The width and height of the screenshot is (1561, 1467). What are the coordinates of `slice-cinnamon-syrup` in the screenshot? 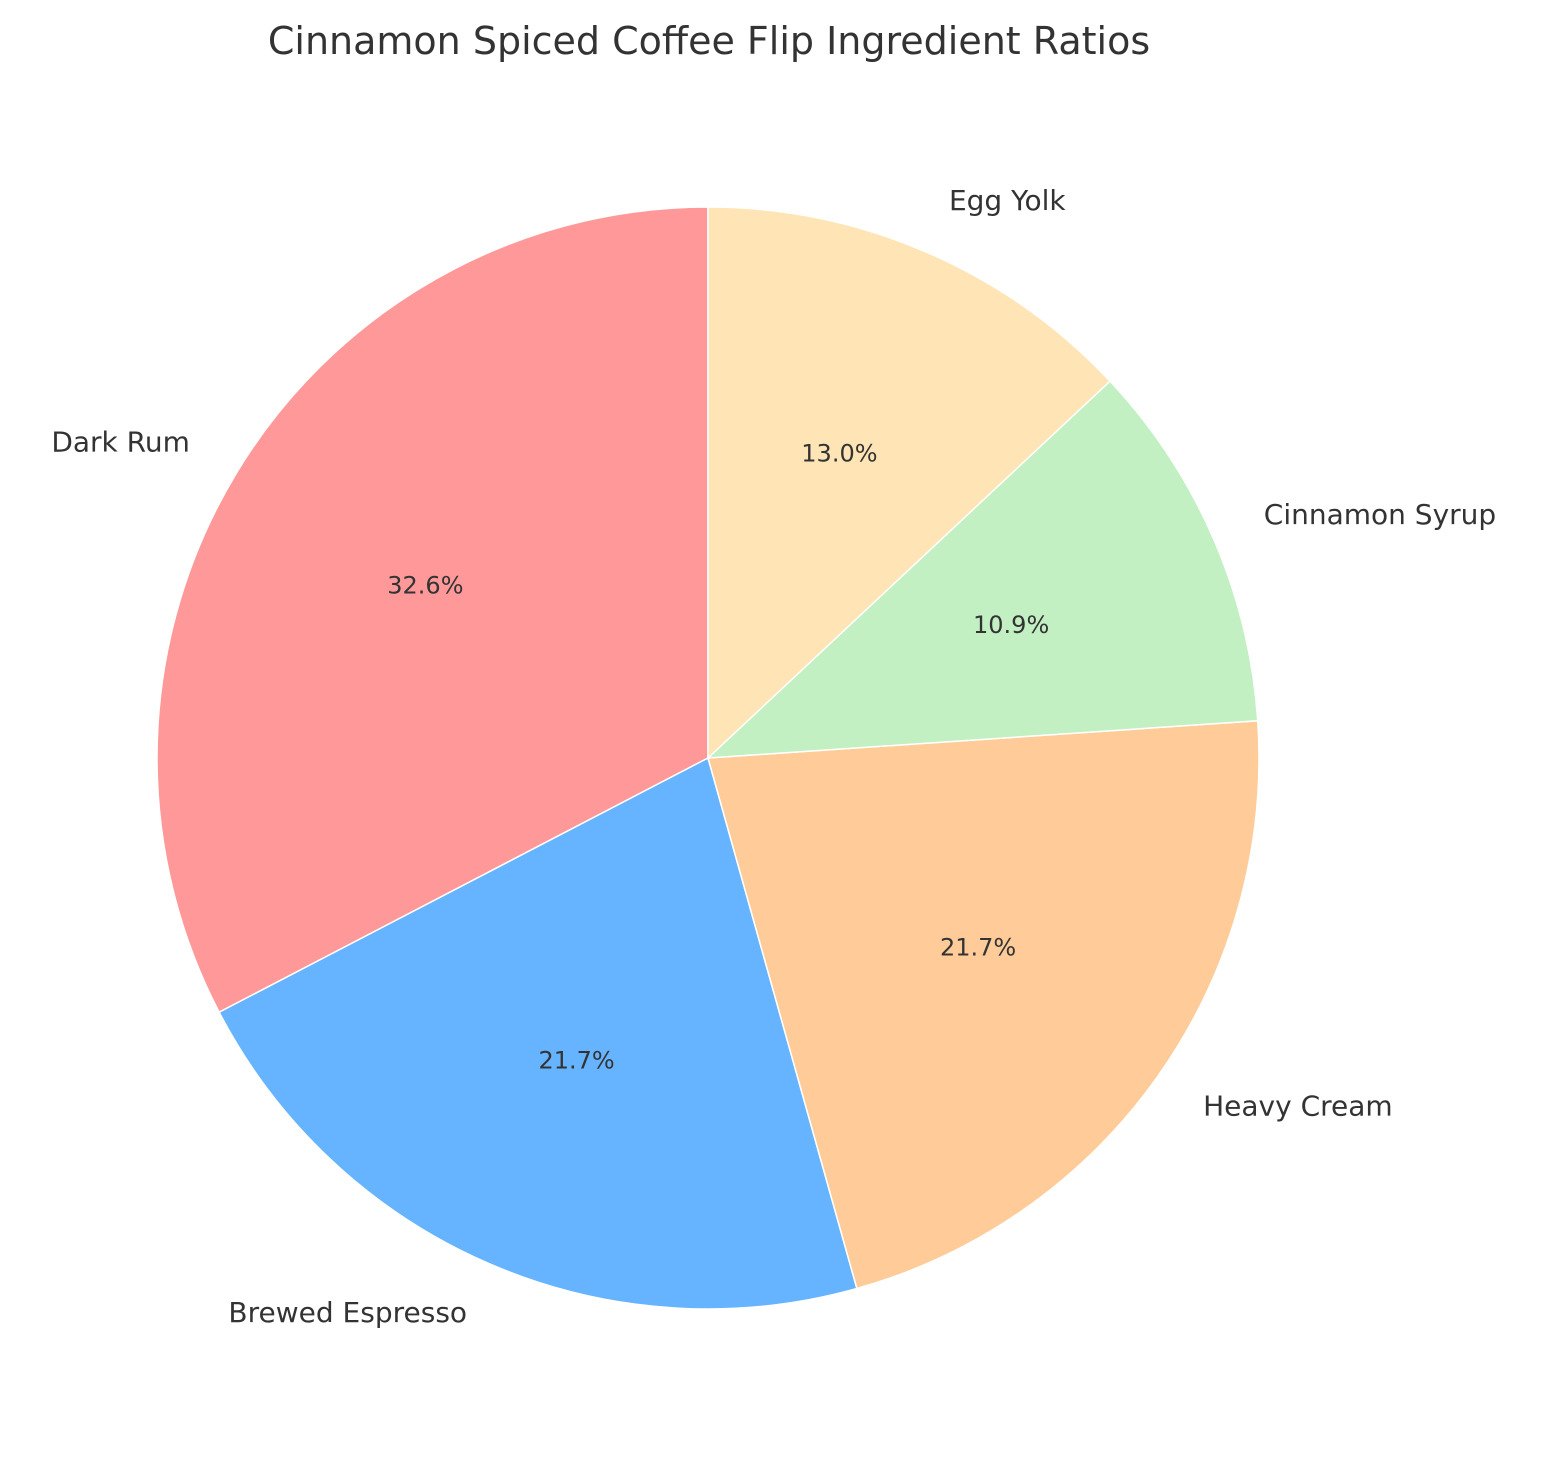 It's located at (982, 569).